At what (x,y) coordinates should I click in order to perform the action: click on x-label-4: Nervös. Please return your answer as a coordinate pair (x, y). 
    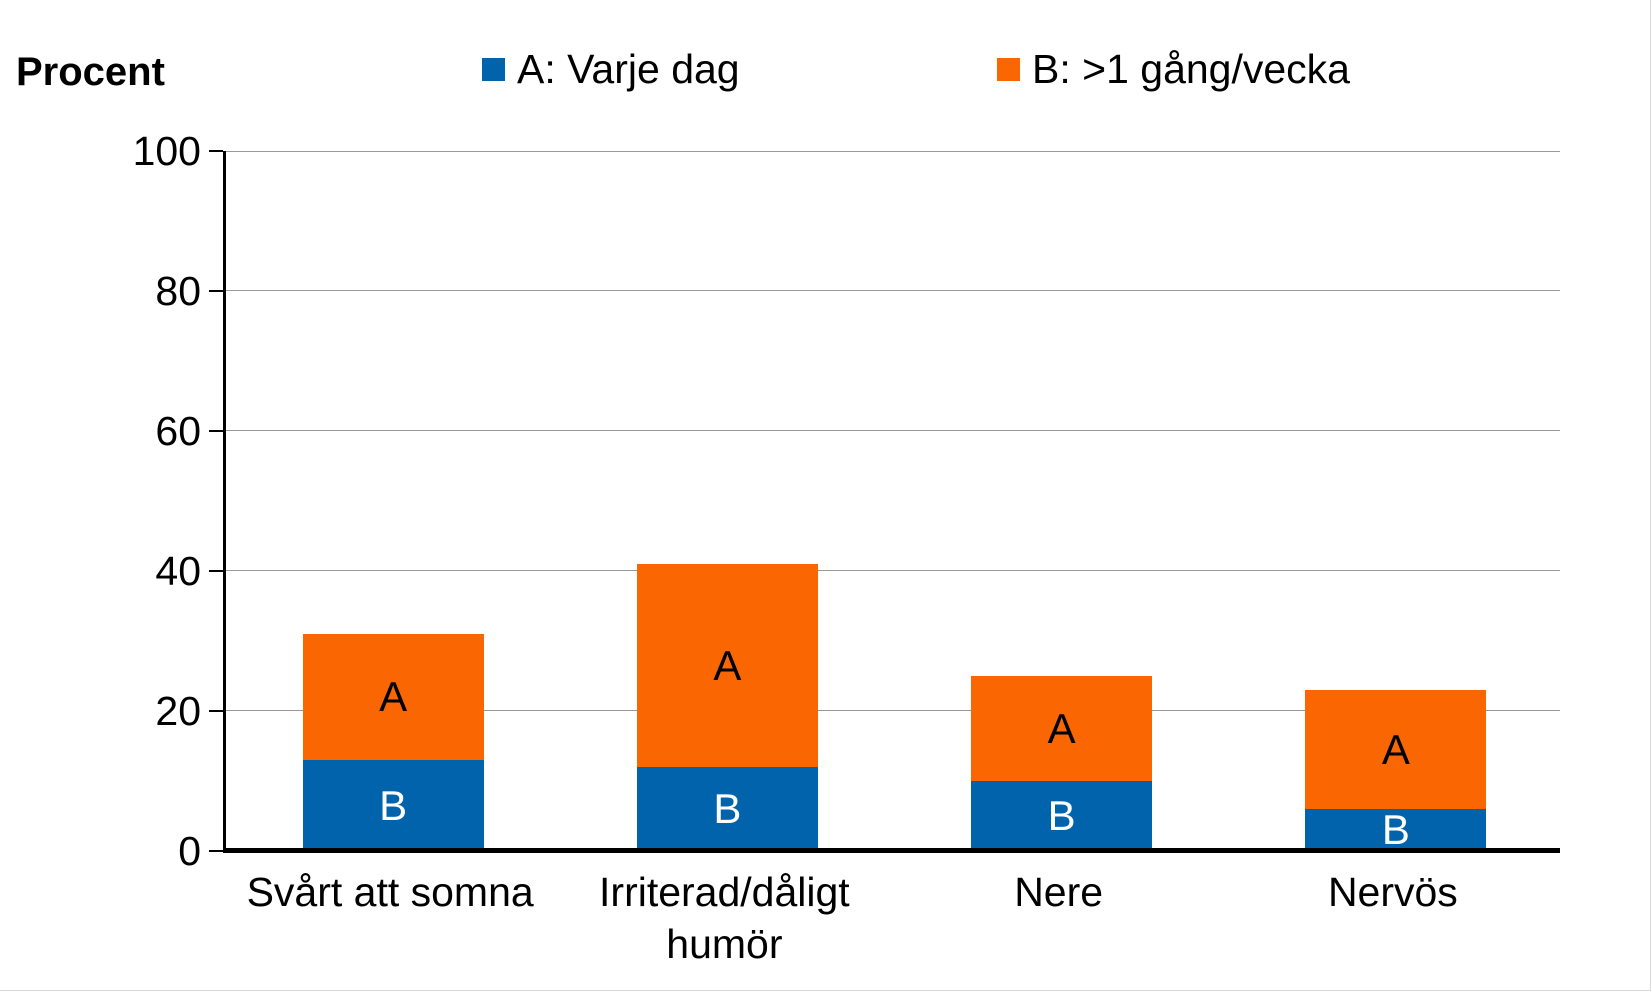
    Looking at the image, I should click on (1392, 892).